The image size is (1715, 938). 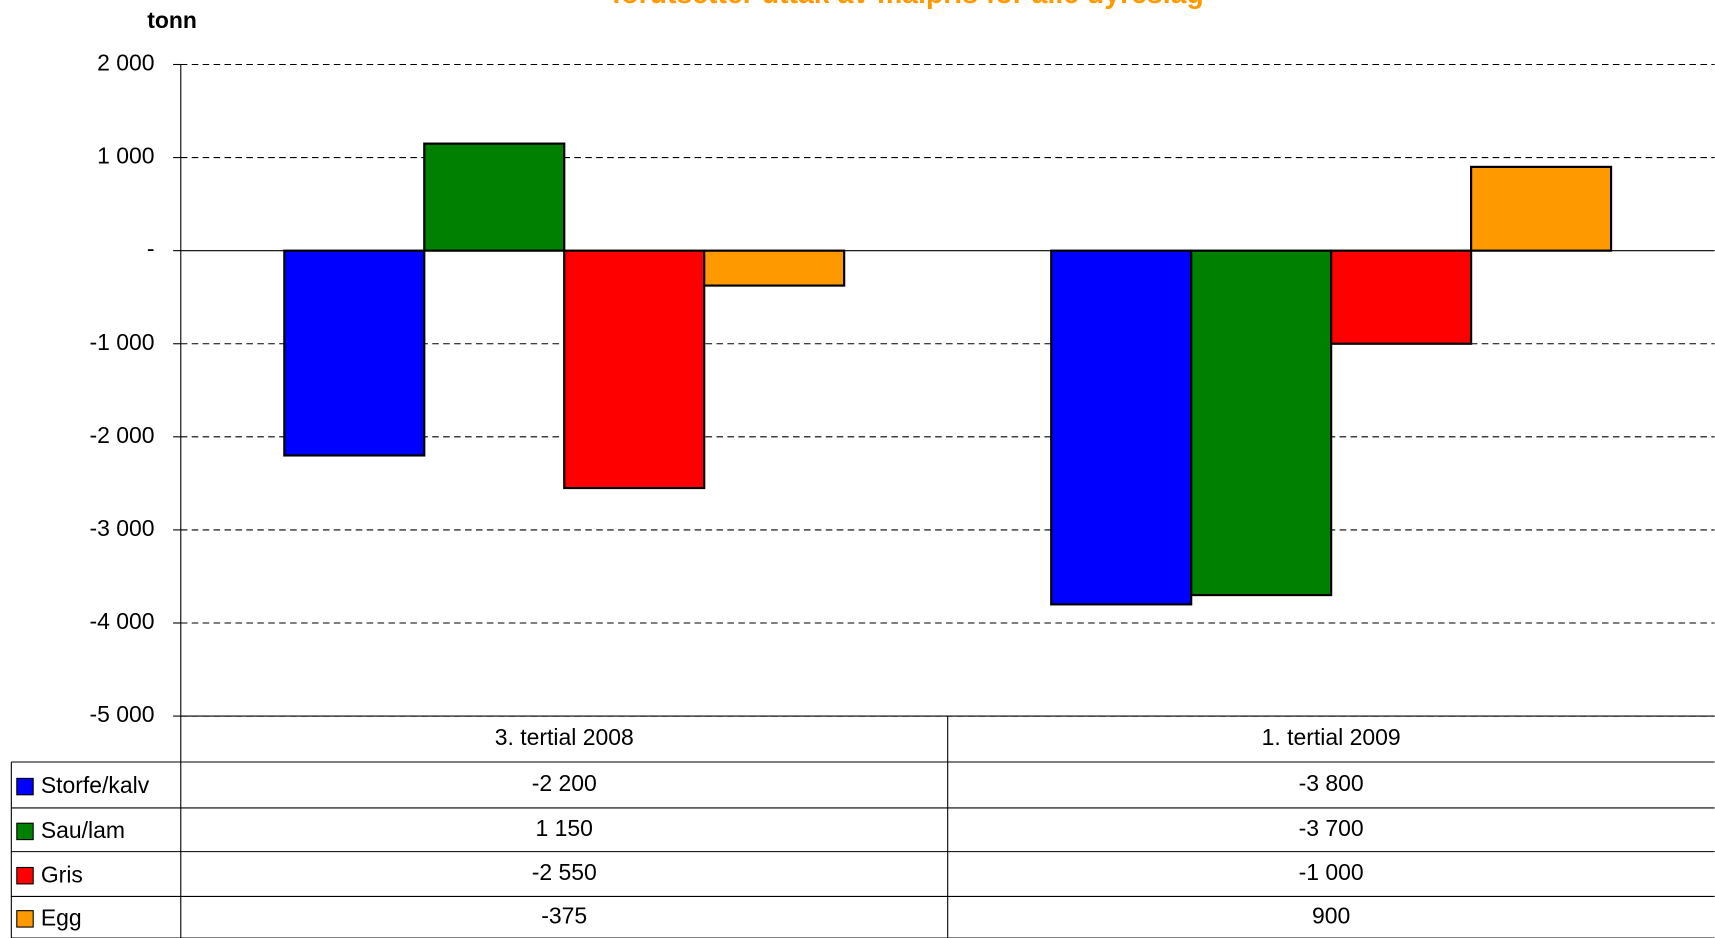 I want to click on legend-label: Sau/lam, so click(x=83, y=830).